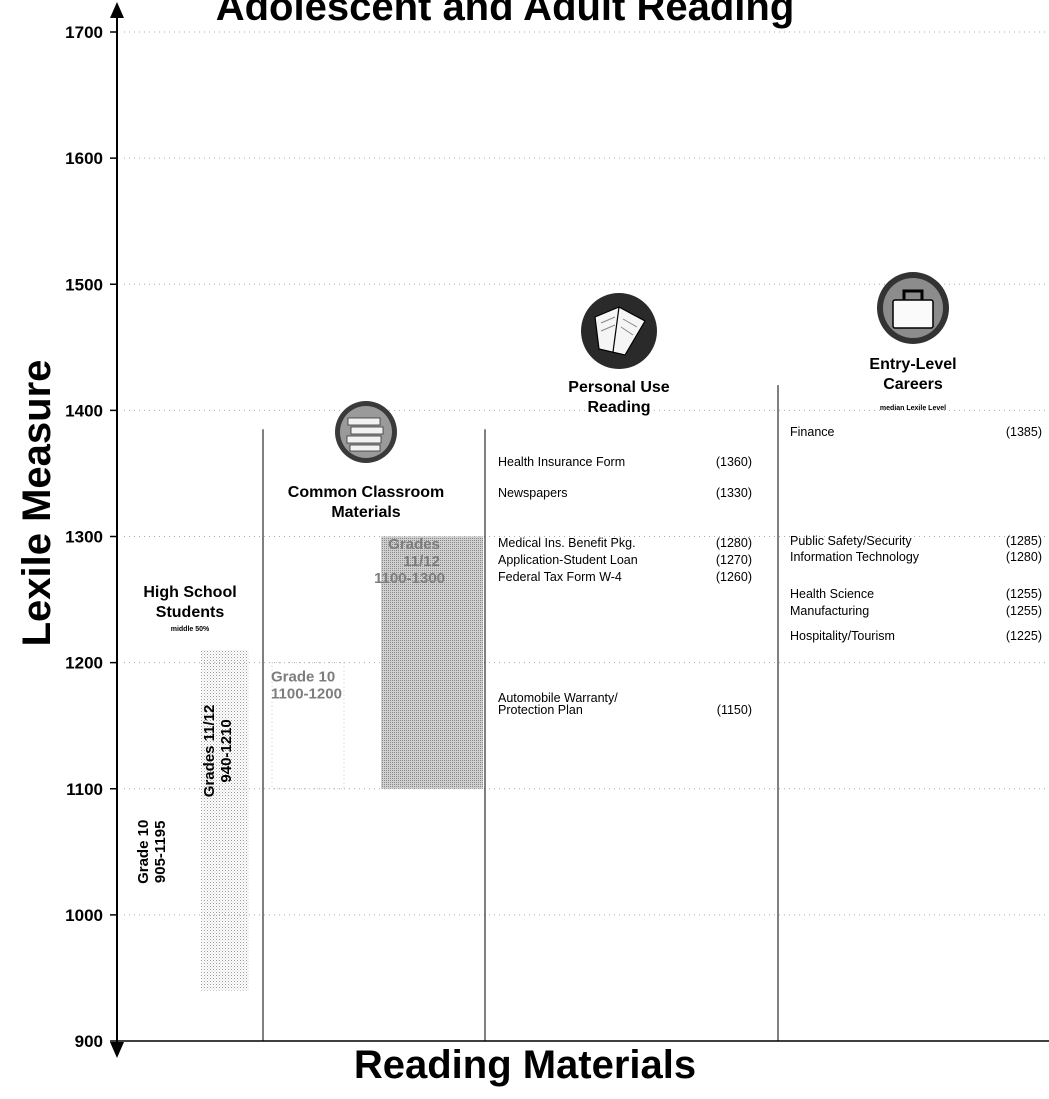  What do you see at coordinates (812, 432) in the screenshot?
I see `item-label: Finance` at bounding box center [812, 432].